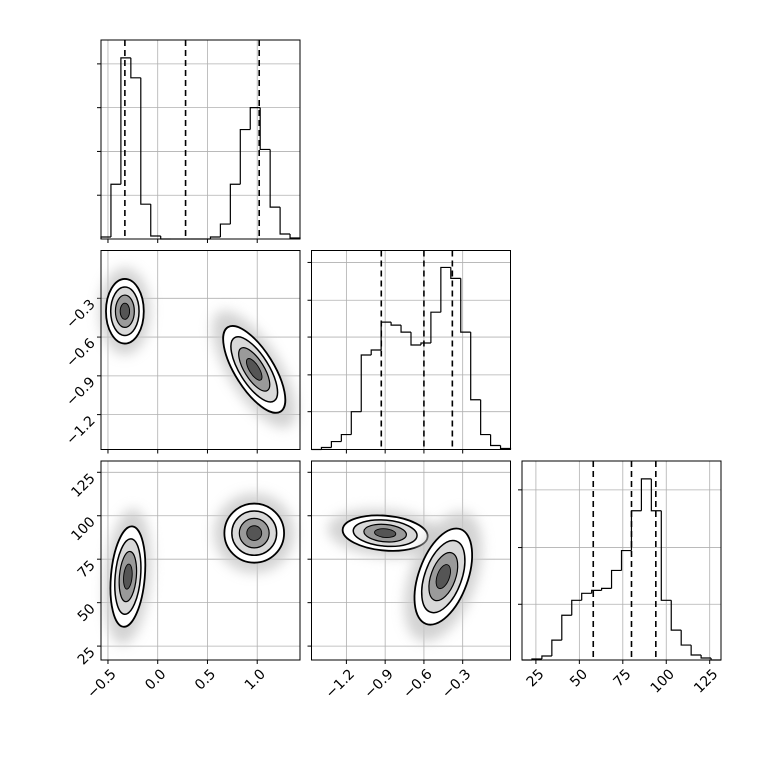 The image size is (760, 760). What do you see at coordinates (340, 683) in the screenshot?
I see `x-tick-label: −1.2` at bounding box center [340, 683].